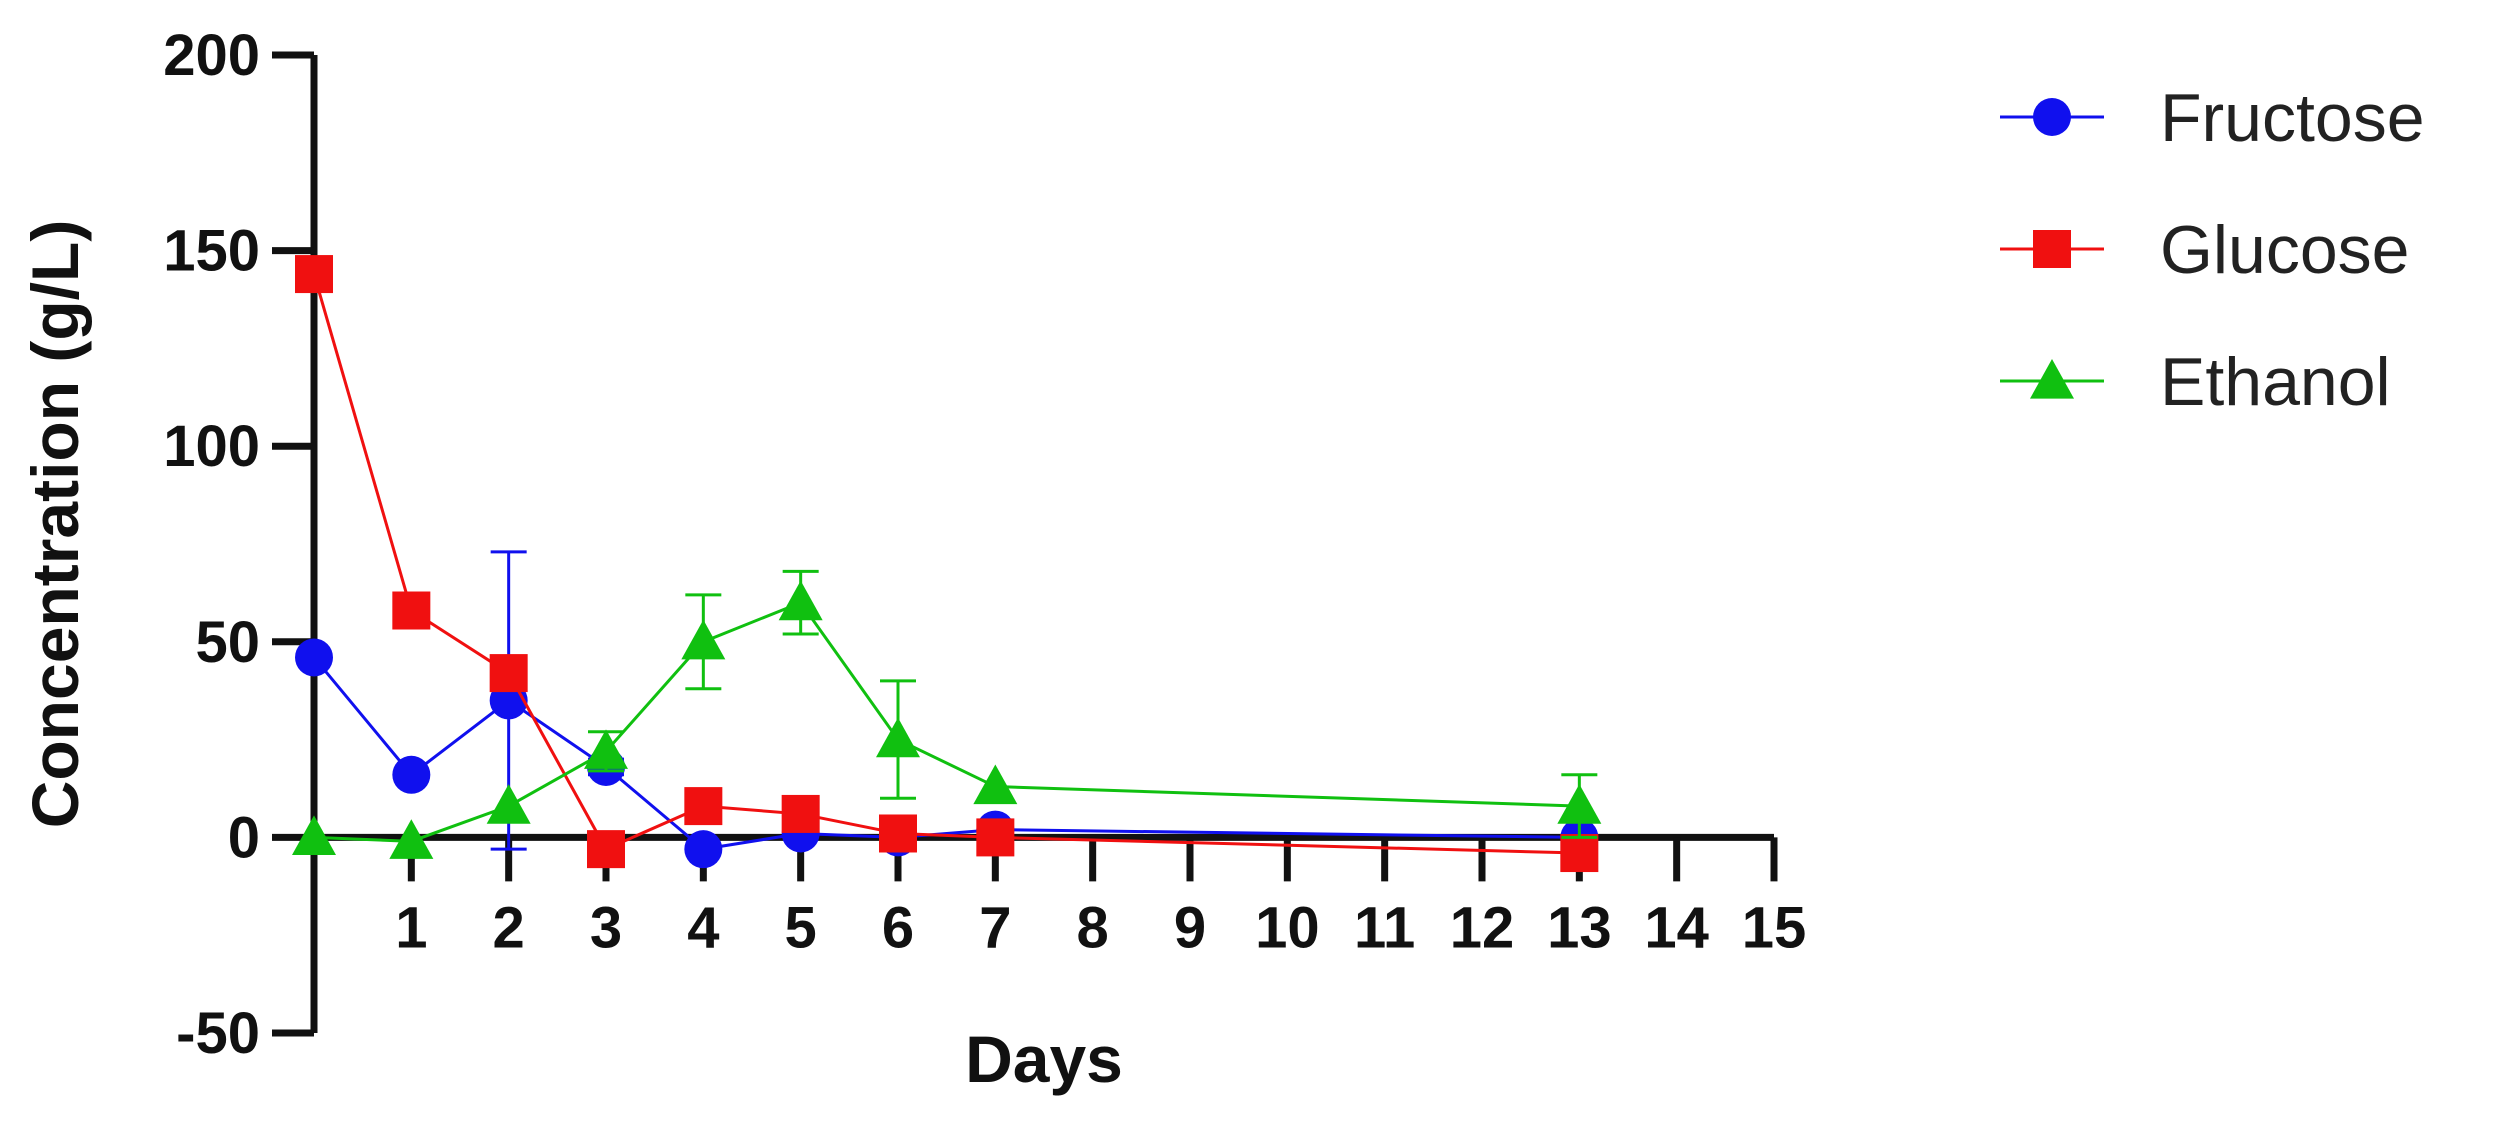  What do you see at coordinates (411, 927) in the screenshot?
I see `x-tick-label: 1` at bounding box center [411, 927].